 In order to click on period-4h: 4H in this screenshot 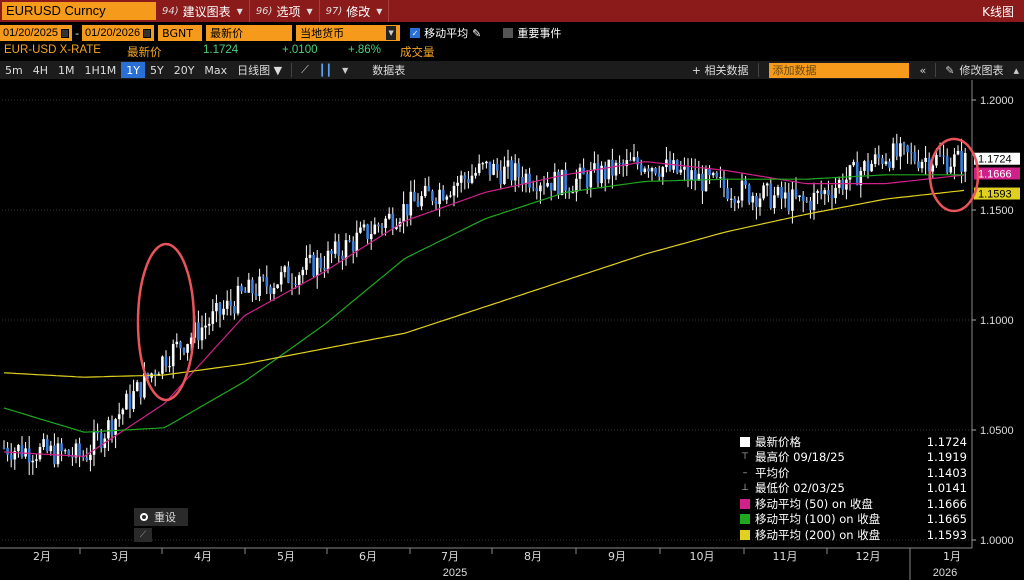, I will do `click(40, 70)`.